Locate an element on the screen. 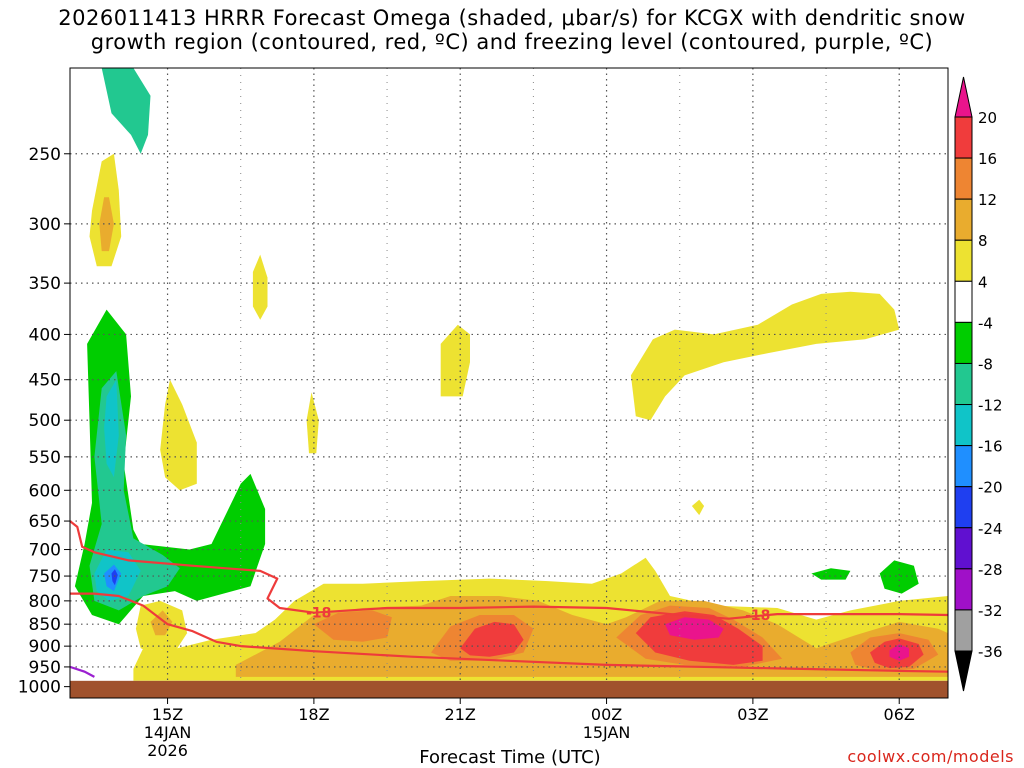 This screenshot has height=768, width=1024. colorbar-label--28: -28 is located at coordinates (990, 570).